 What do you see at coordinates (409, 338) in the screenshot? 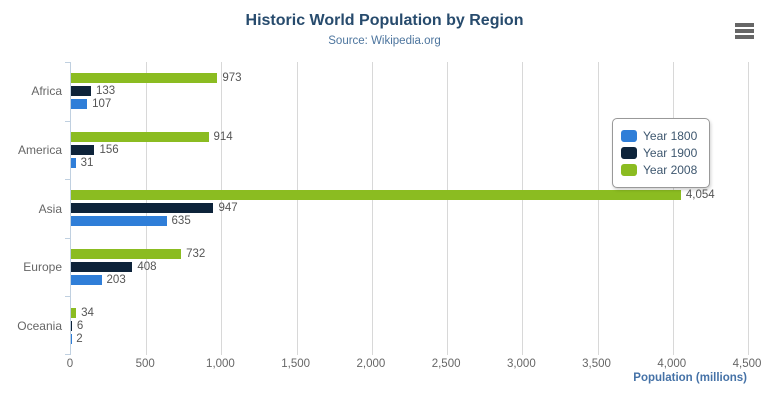
I see `bar-line: 2` at bounding box center [409, 338].